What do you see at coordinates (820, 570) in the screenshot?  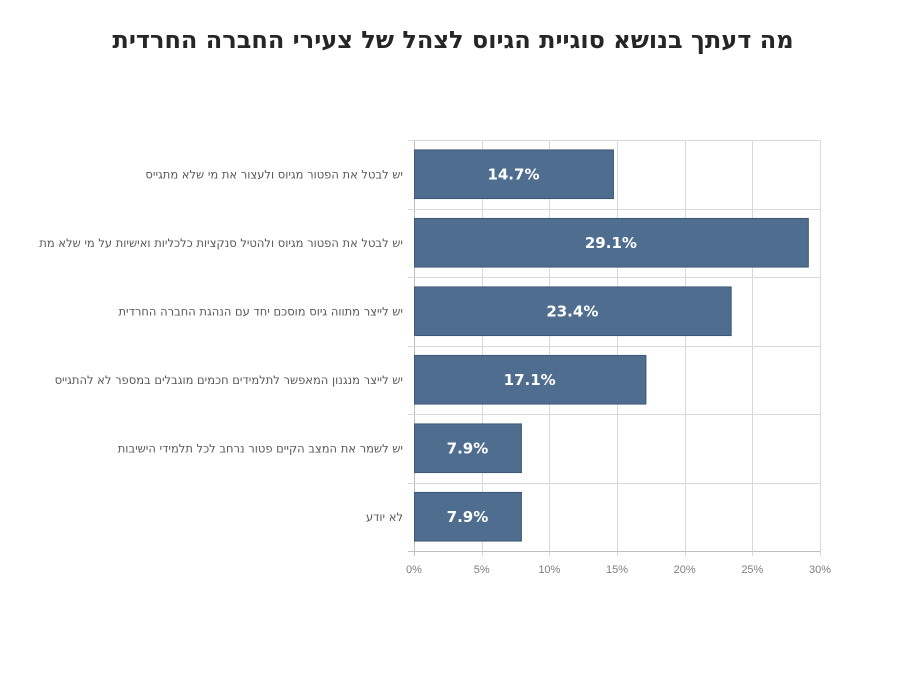 I see `x-tick-label: 30%` at bounding box center [820, 570].